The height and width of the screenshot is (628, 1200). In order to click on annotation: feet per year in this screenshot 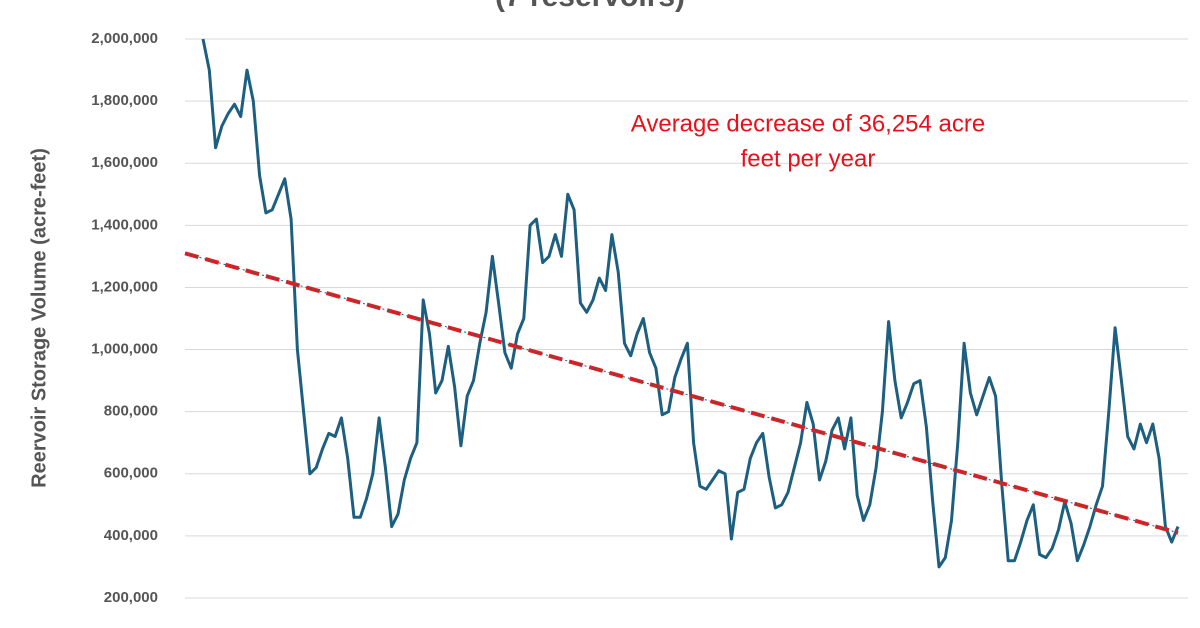, I will do `click(808, 158)`.